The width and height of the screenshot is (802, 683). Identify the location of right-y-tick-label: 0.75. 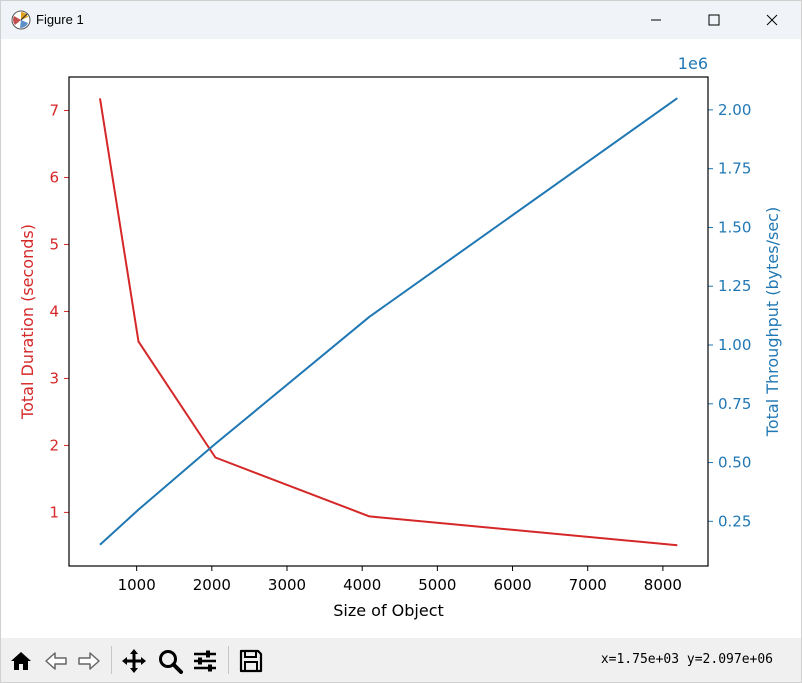
(734, 404).